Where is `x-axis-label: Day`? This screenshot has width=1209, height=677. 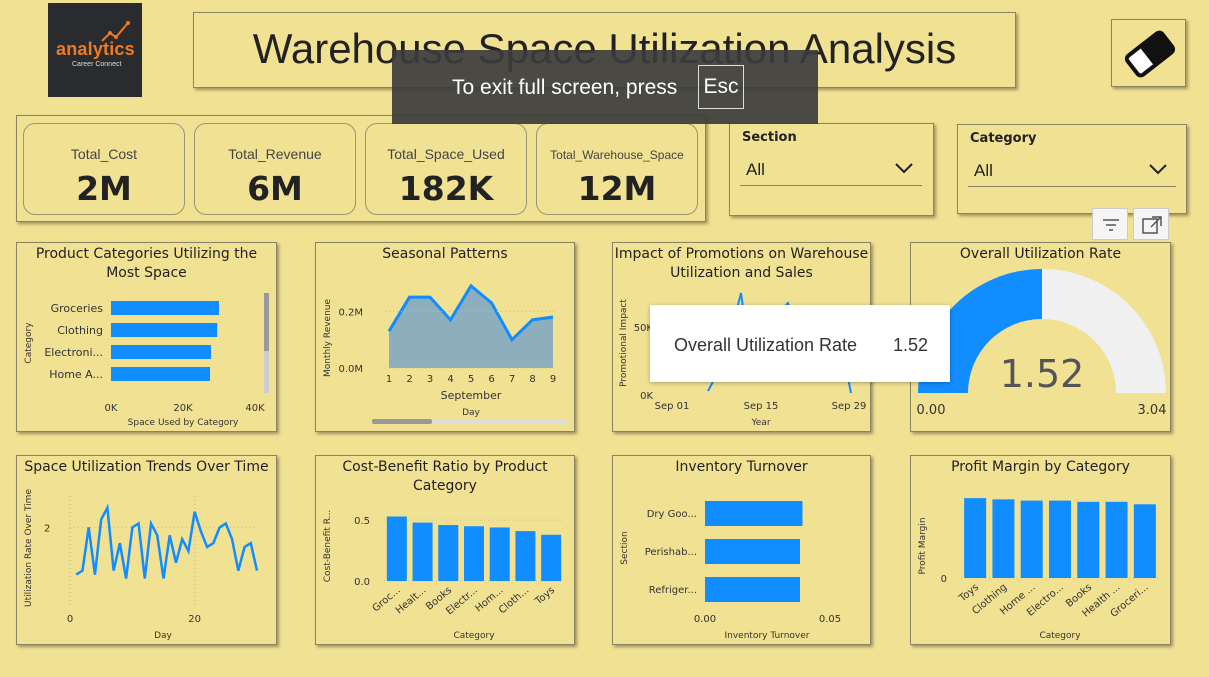
x-axis-label: Day is located at coordinates (471, 413).